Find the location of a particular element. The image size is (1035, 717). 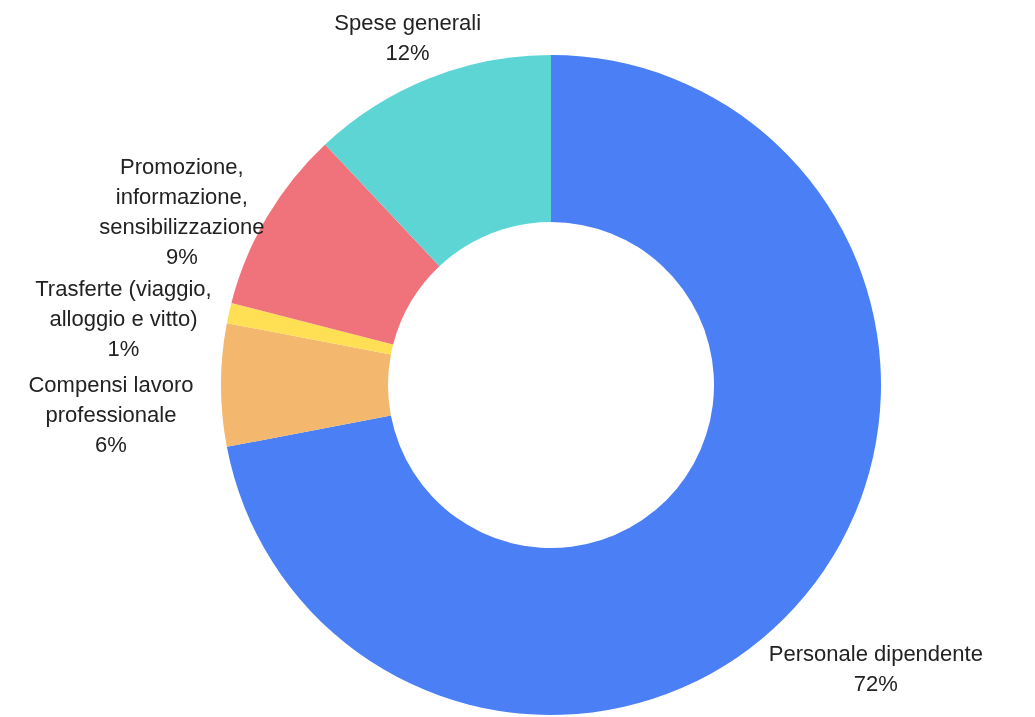

data-label: 72% is located at coordinates (875, 683).